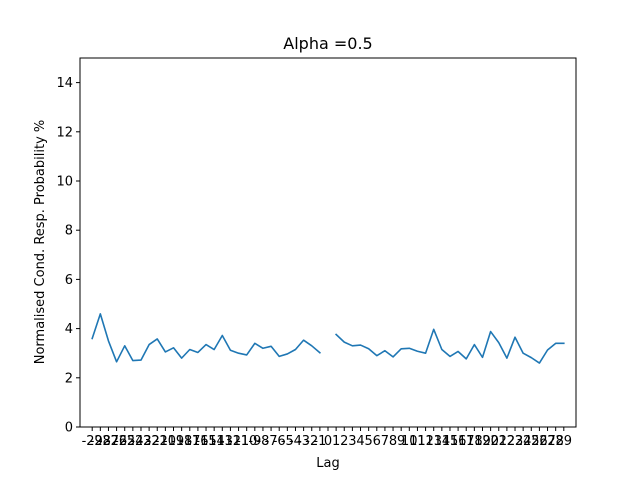  I want to click on x-tick-label: -14, so click(214, 441).